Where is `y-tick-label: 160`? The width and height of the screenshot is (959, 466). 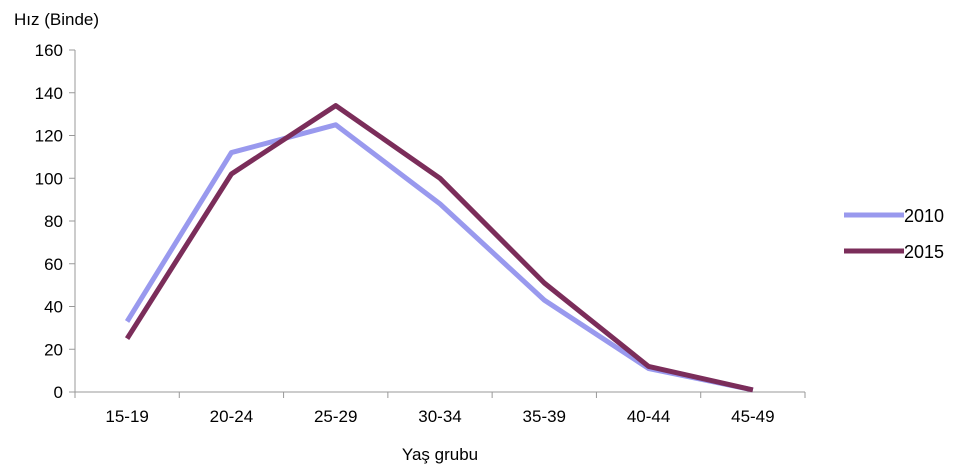 y-tick-label: 160 is located at coordinates (49, 50).